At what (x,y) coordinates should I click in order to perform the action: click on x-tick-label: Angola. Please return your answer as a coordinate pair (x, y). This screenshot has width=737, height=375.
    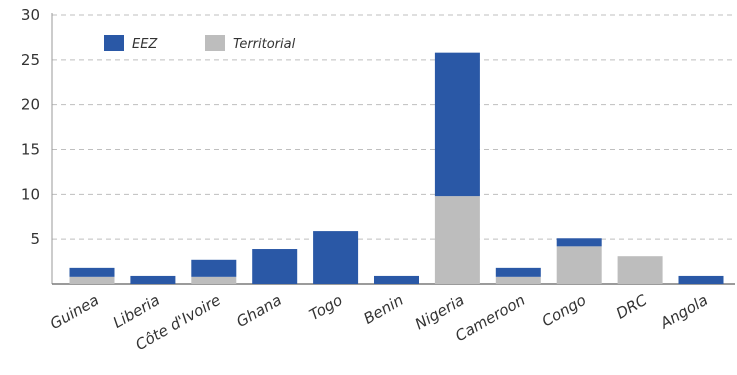
    Looking at the image, I should click on (683, 312).